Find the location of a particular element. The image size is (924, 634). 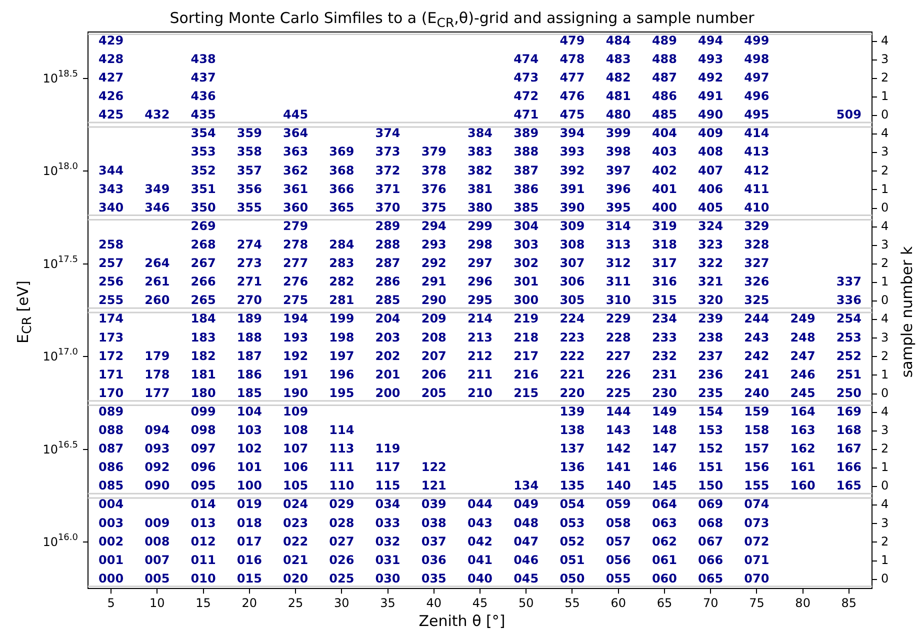

data-label: 207 is located at coordinates (433, 355).